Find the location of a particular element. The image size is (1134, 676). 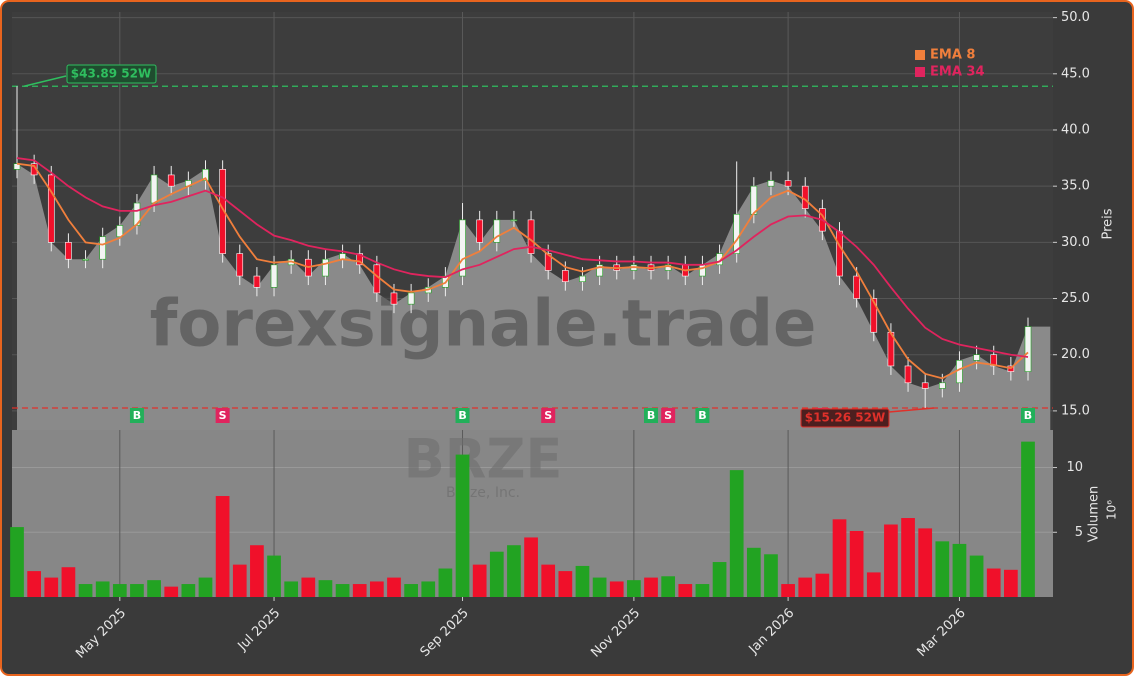

low-52w-label: $15.26 52W is located at coordinates (845, 418).